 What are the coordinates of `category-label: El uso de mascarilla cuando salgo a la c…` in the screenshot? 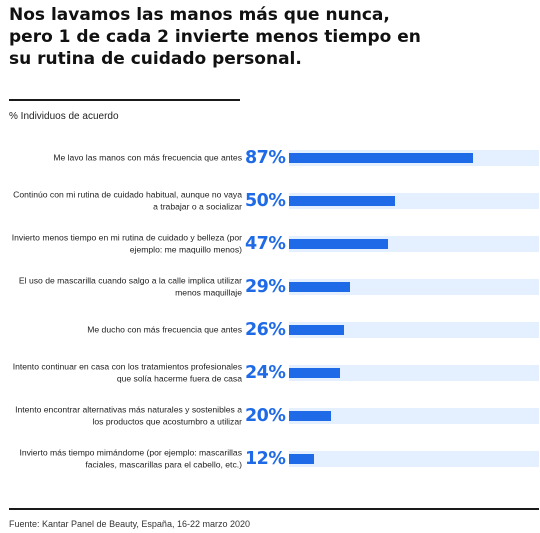 It's located at (130, 286).